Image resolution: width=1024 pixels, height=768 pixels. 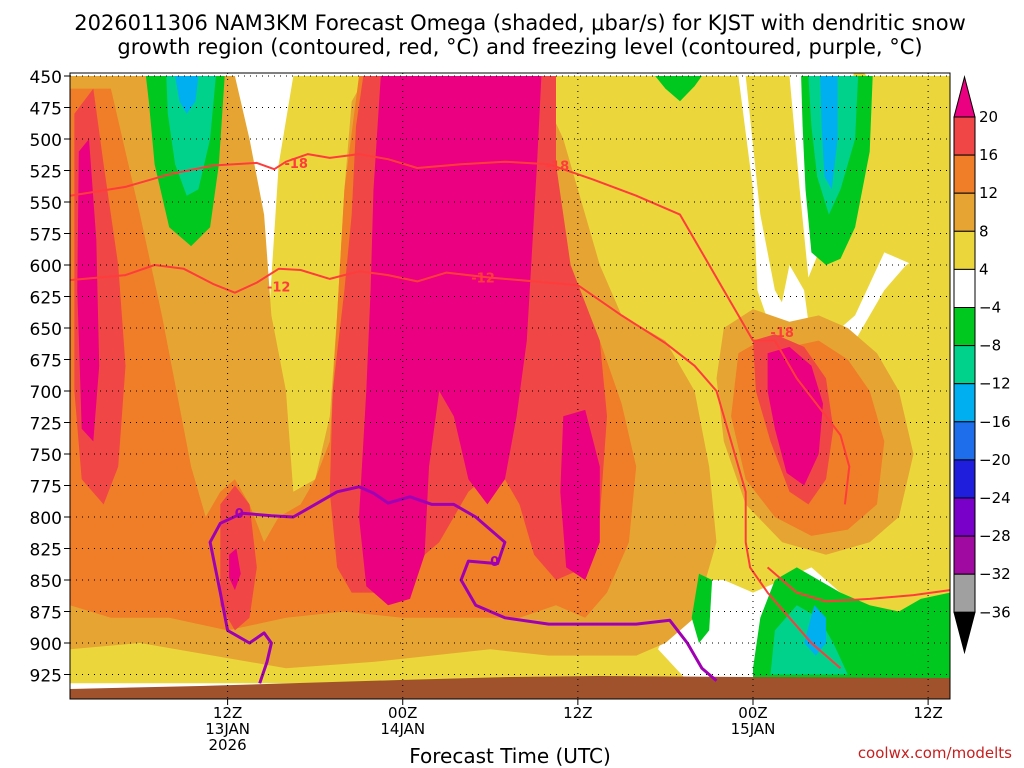 What do you see at coordinates (858, 584) in the screenshot?
I see `dgz-extra-line` at bounding box center [858, 584].